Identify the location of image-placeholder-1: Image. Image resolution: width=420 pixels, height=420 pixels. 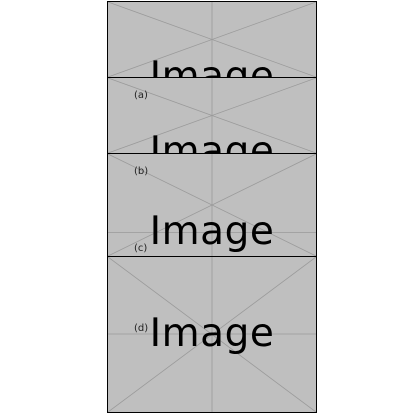
(212, 39).